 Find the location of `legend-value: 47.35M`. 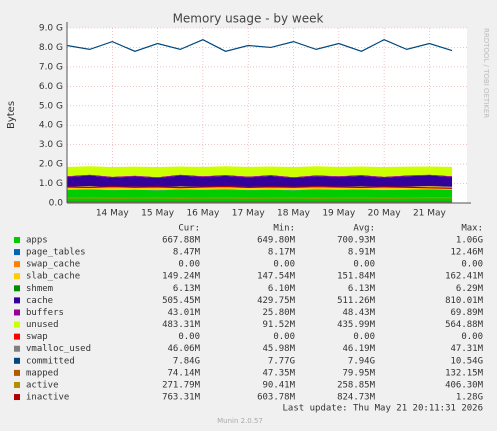

legend-value: 47.35M is located at coordinates (278, 373).